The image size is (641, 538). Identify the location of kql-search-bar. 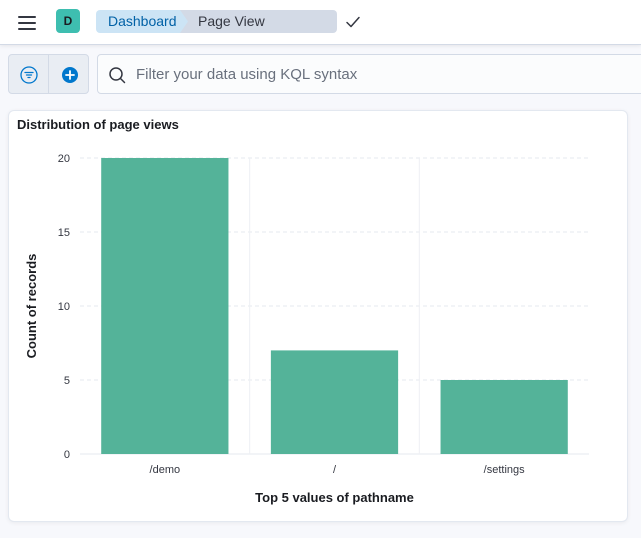
(369, 74).